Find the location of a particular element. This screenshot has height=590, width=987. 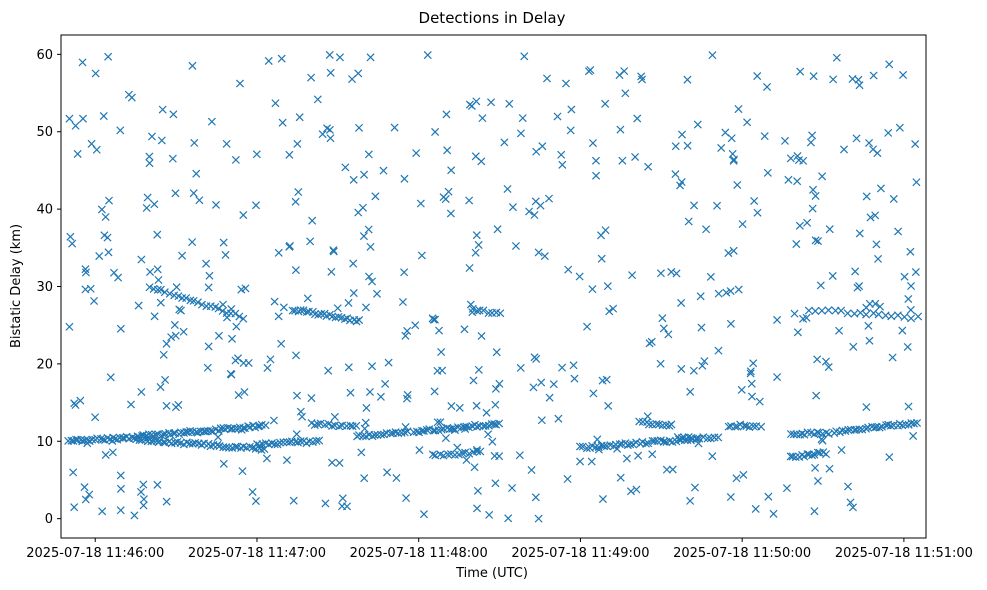

x-tick-label: 2025-07-18 11:47:00 is located at coordinates (257, 553).